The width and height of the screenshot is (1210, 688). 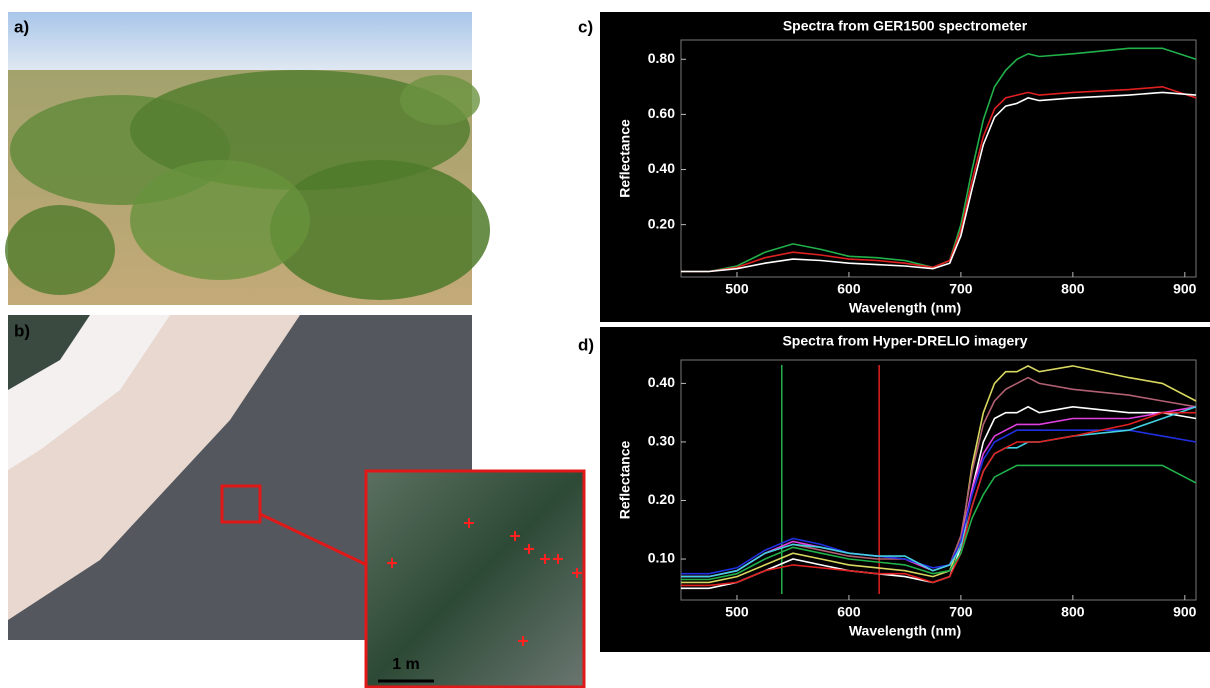 What do you see at coordinates (904, 341) in the screenshot?
I see `chart-title: Spectra from Hyper-DRELIO imagery` at bounding box center [904, 341].